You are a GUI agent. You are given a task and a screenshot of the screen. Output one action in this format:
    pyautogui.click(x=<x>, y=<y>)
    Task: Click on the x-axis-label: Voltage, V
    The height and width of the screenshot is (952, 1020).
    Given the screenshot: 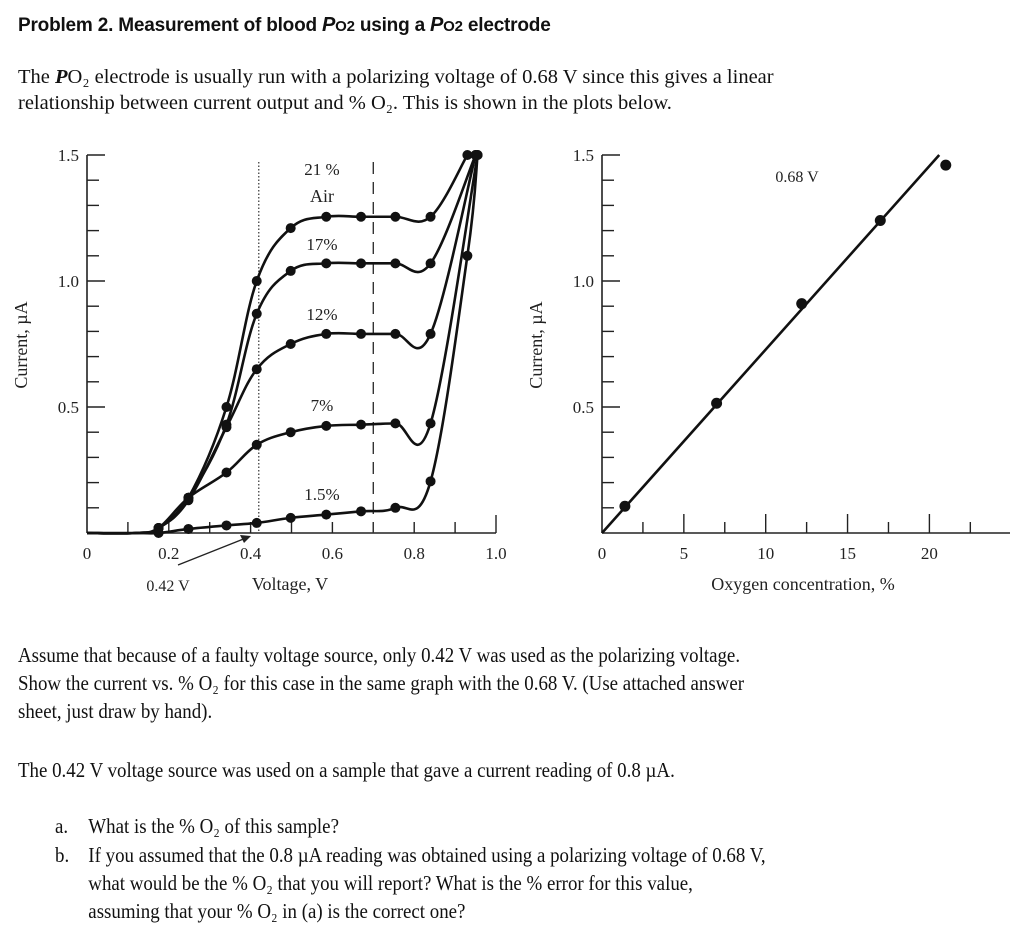 What is the action you would take?
    pyautogui.click(x=290, y=584)
    